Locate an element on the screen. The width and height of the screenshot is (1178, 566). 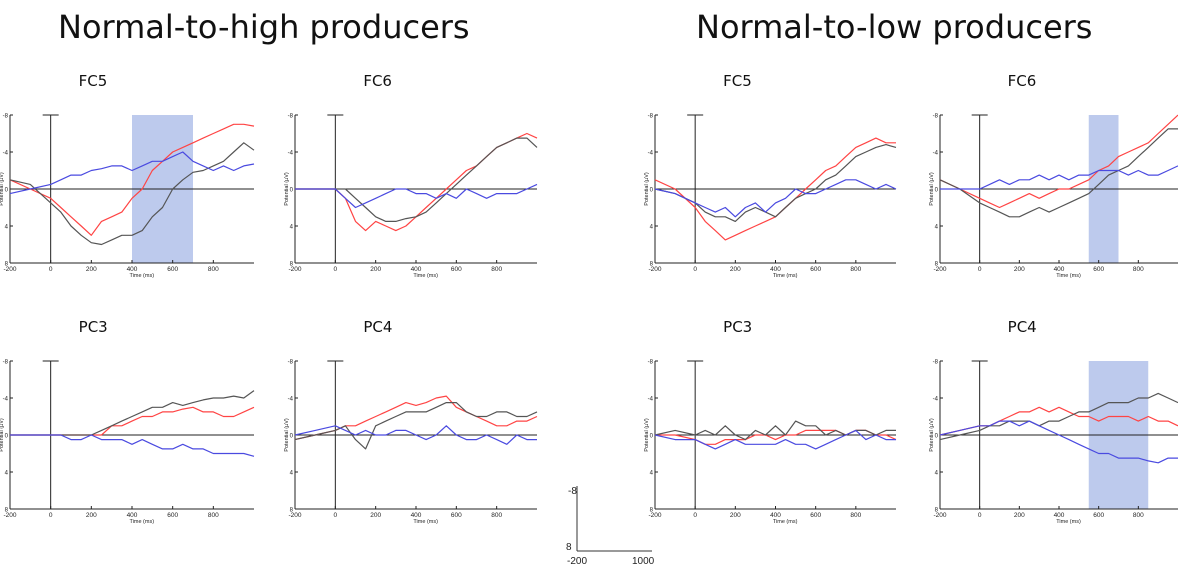
panel-title-pc3: PC3 is located at coordinates (93, 327).